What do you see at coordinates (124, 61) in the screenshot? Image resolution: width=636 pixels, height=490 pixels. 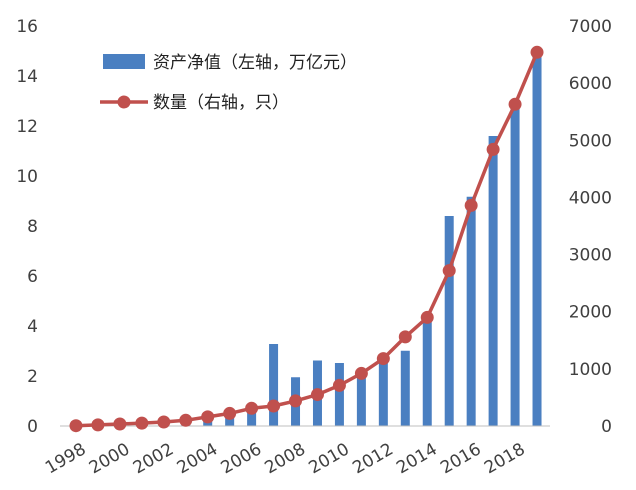 I see `legend-bar-swatch` at bounding box center [124, 61].